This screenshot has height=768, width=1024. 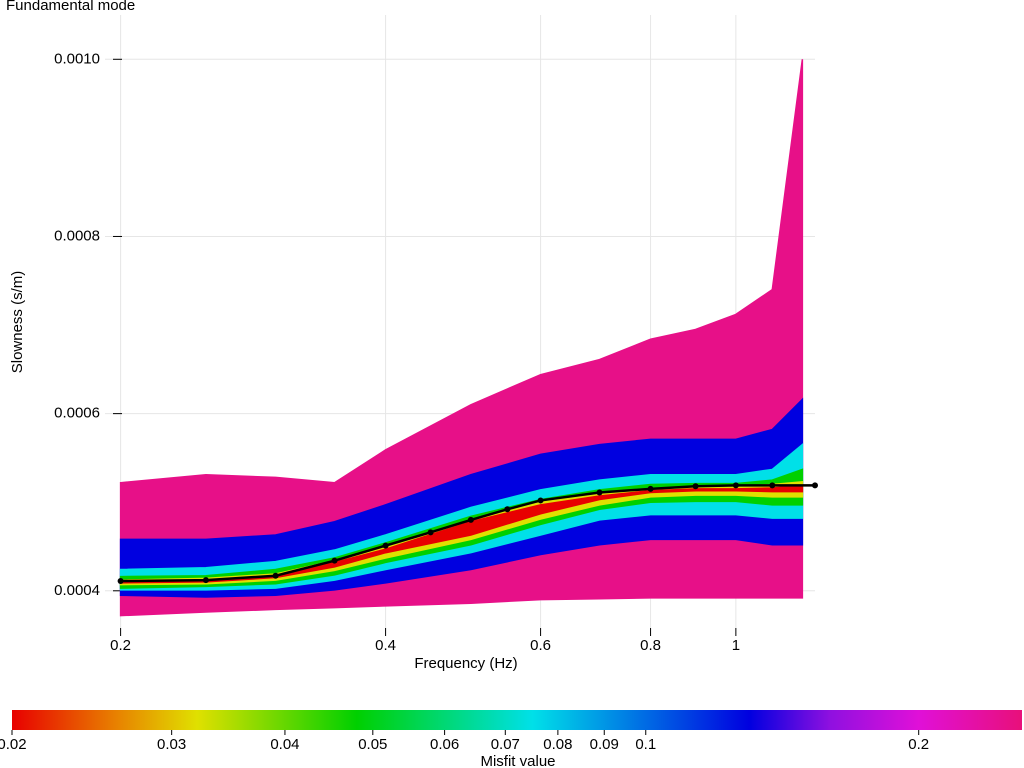 I want to click on y-tick-label: 0.0004, so click(x=77, y=590).